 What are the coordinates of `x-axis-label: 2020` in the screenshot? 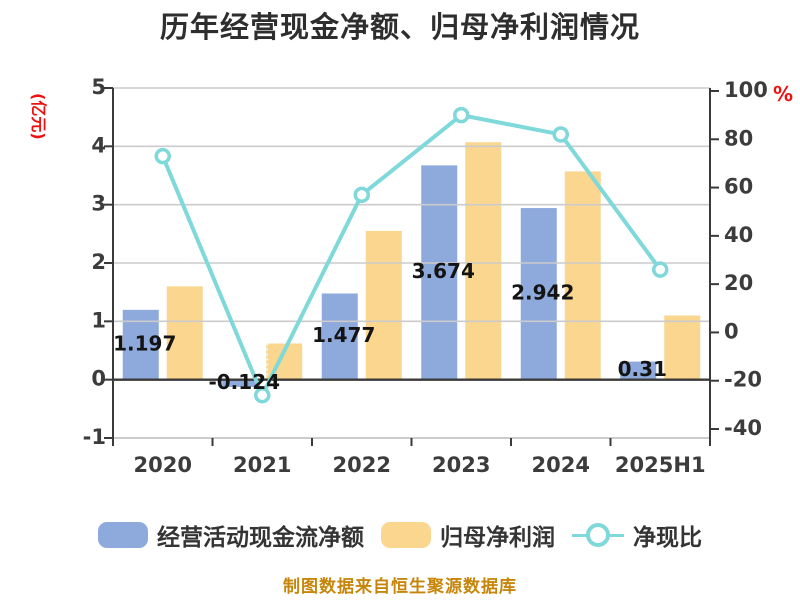 It's located at (163, 465).